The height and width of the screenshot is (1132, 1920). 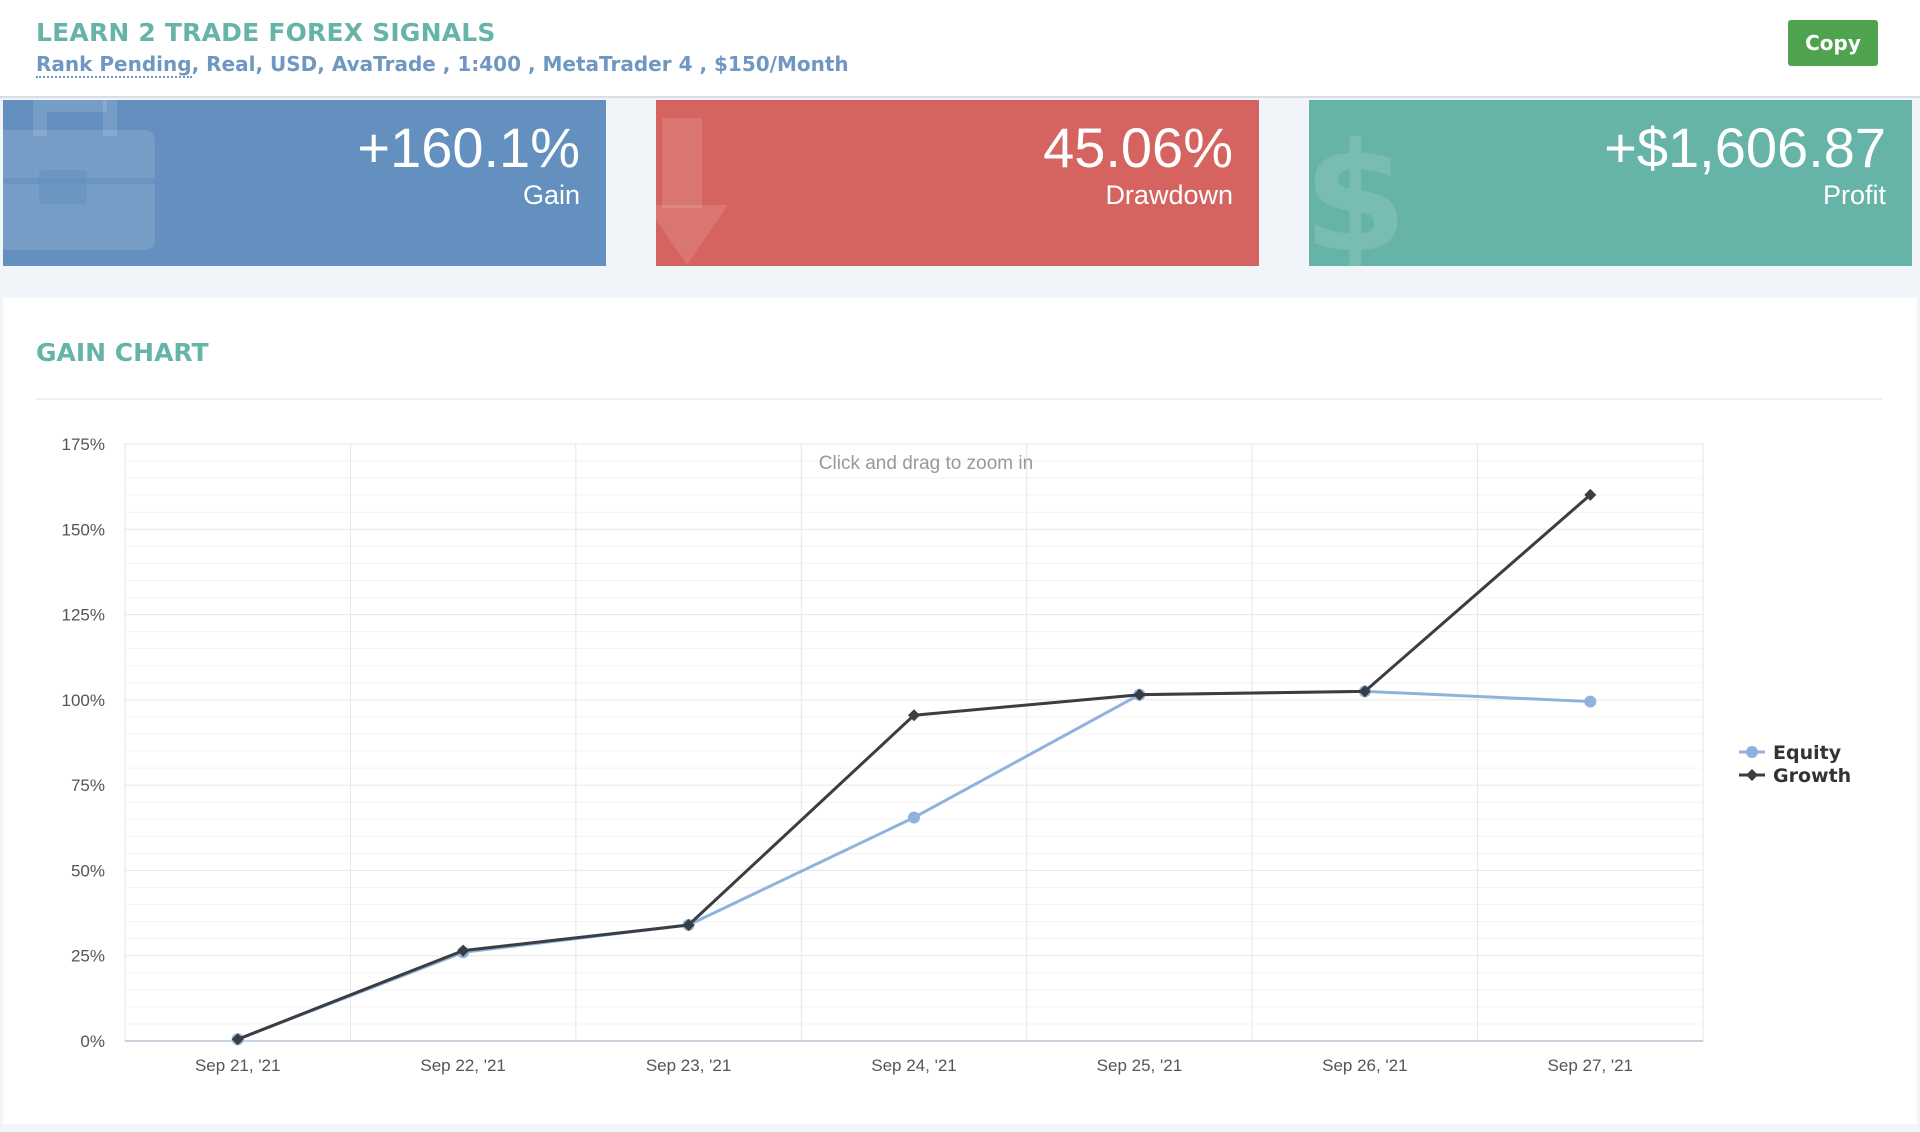 What do you see at coordinates (88, 870) in the screenshot?
I see `y-tick-label: 50%` at bounding box center [88, 870].